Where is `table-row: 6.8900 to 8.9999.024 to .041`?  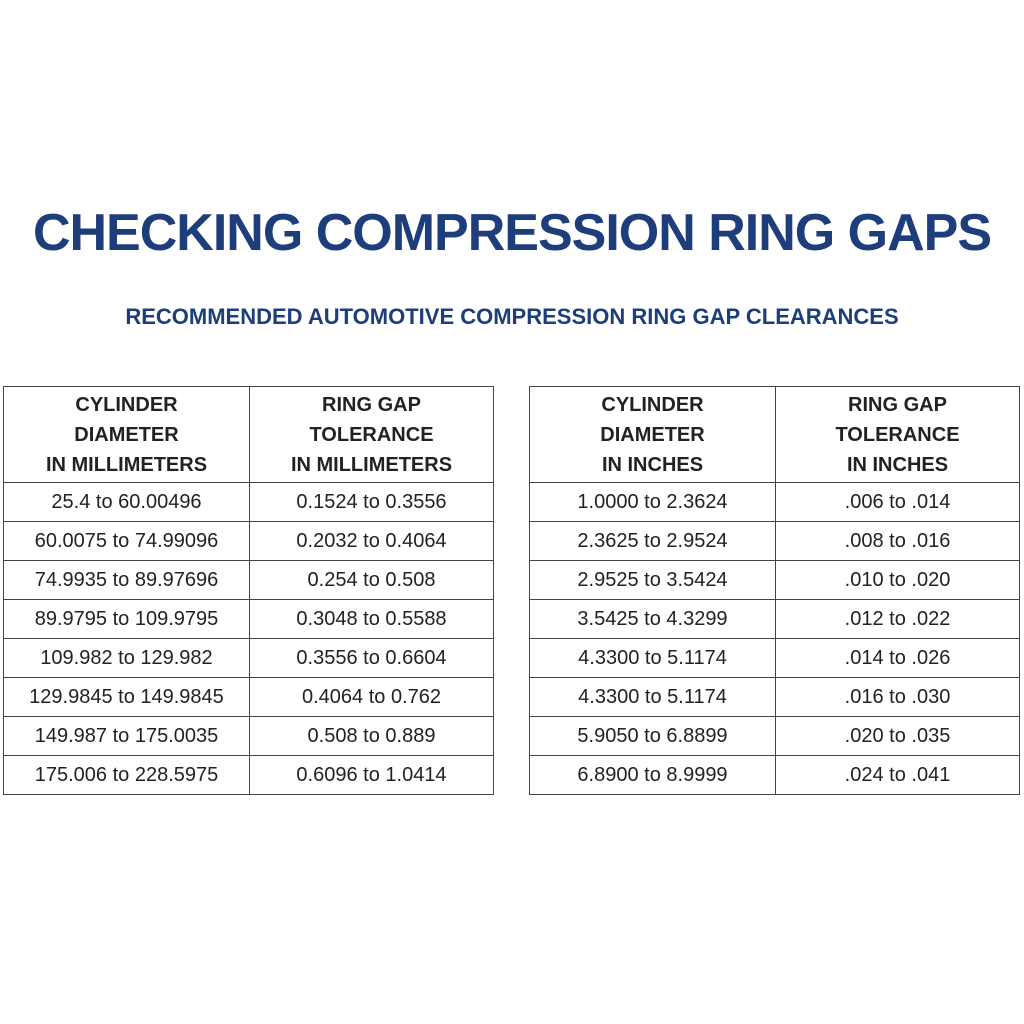 table-row: 6.8900 to 8.9999.024 to .041 is located at coordinates (774, 775).